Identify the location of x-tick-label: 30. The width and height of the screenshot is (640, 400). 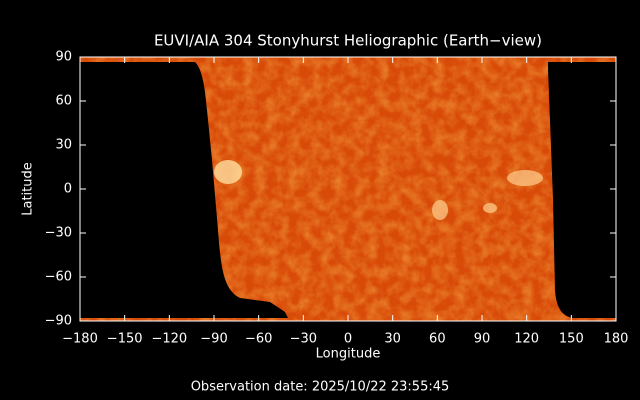
(392, 339).